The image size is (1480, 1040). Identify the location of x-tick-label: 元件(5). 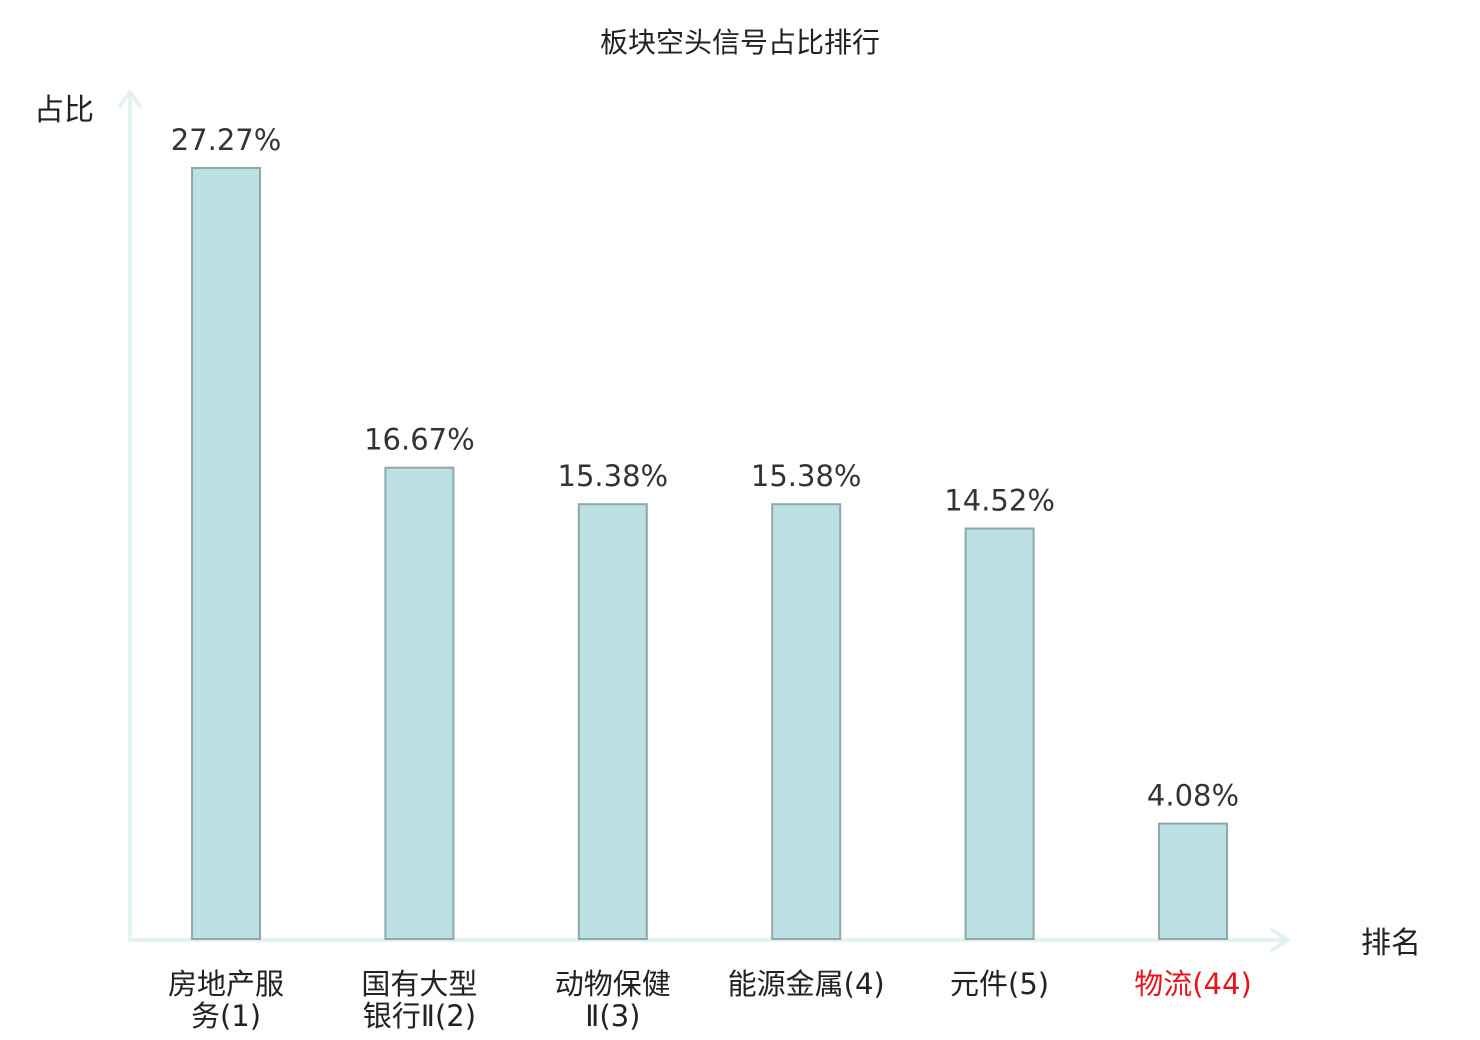
(999, 984).